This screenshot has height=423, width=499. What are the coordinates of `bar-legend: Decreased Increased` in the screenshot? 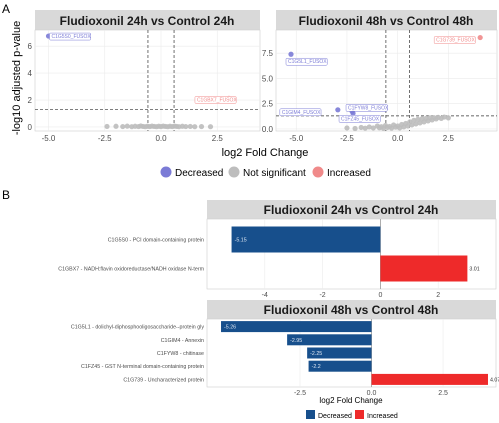 It's located at (352, 415).